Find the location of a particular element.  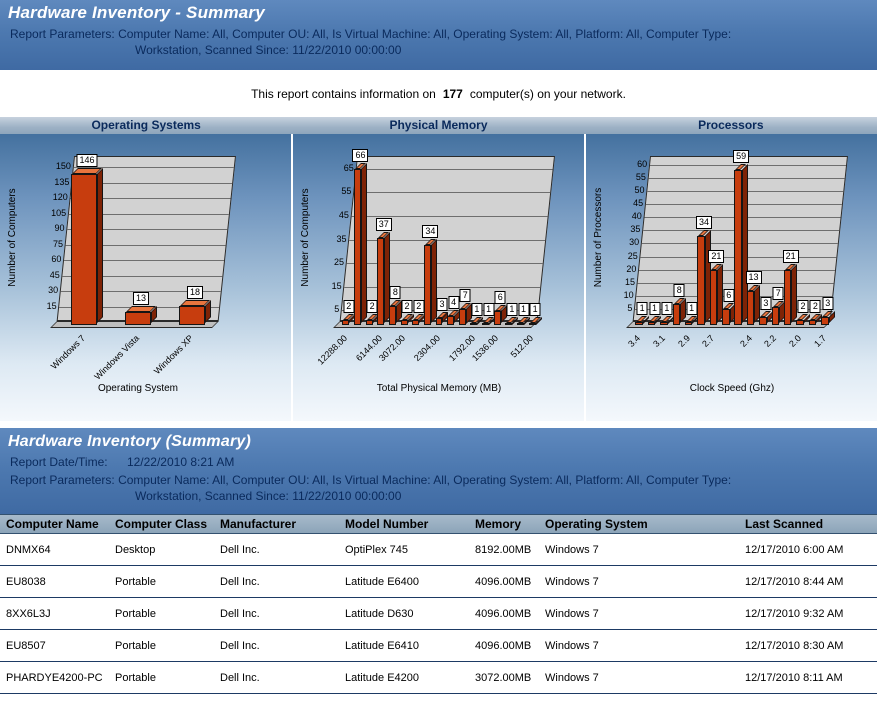

table-cell-model-number: Latitude D630 is located at coordinates (379, 613).